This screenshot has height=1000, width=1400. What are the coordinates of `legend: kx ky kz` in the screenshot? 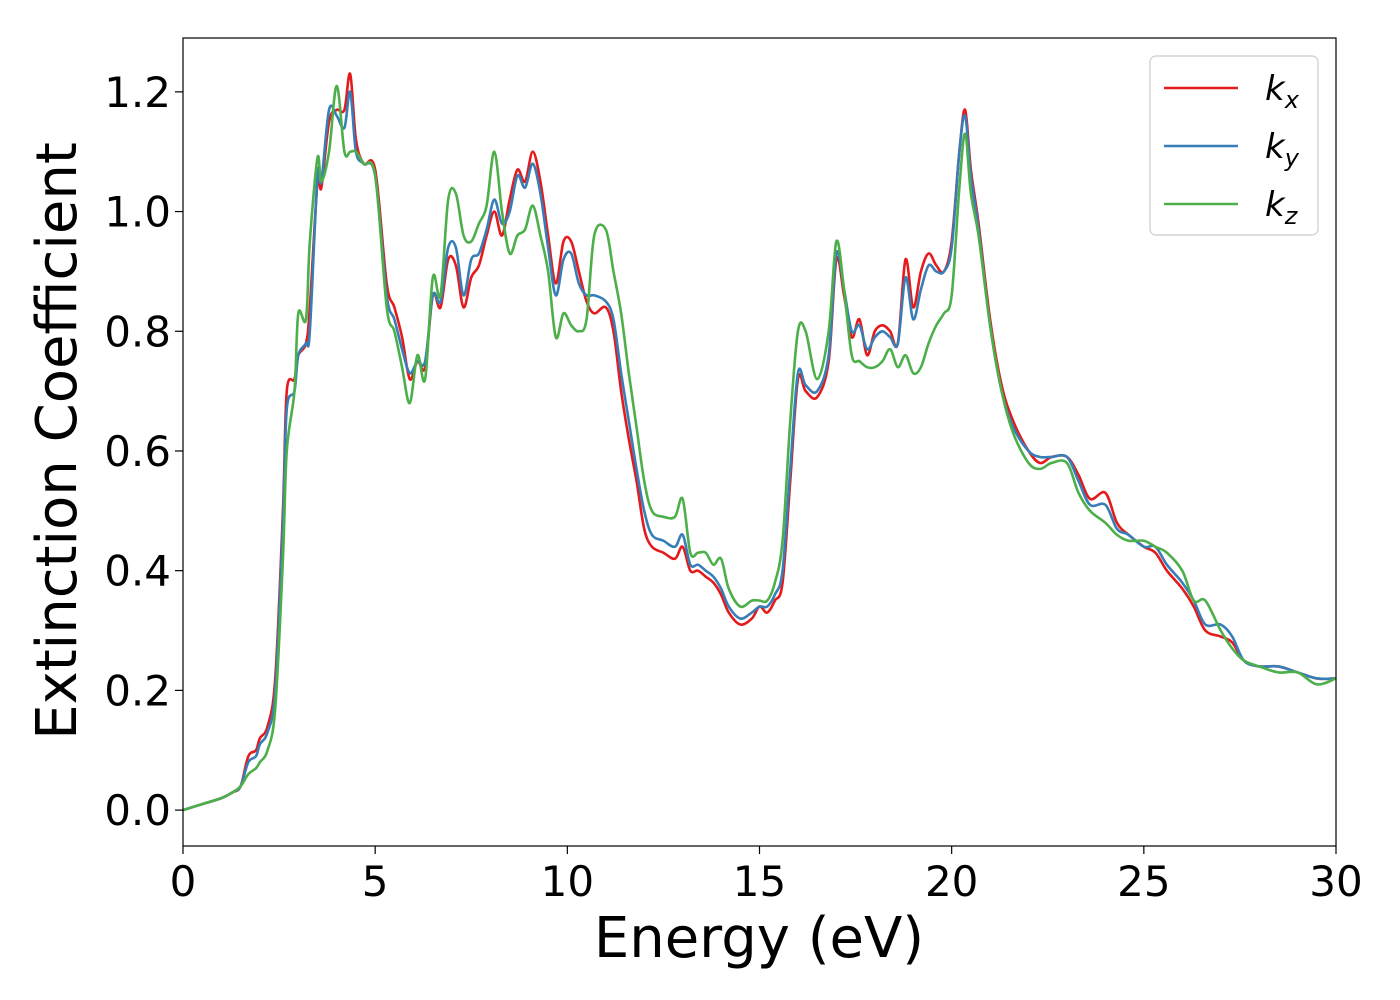 It's located at (1234, 145).